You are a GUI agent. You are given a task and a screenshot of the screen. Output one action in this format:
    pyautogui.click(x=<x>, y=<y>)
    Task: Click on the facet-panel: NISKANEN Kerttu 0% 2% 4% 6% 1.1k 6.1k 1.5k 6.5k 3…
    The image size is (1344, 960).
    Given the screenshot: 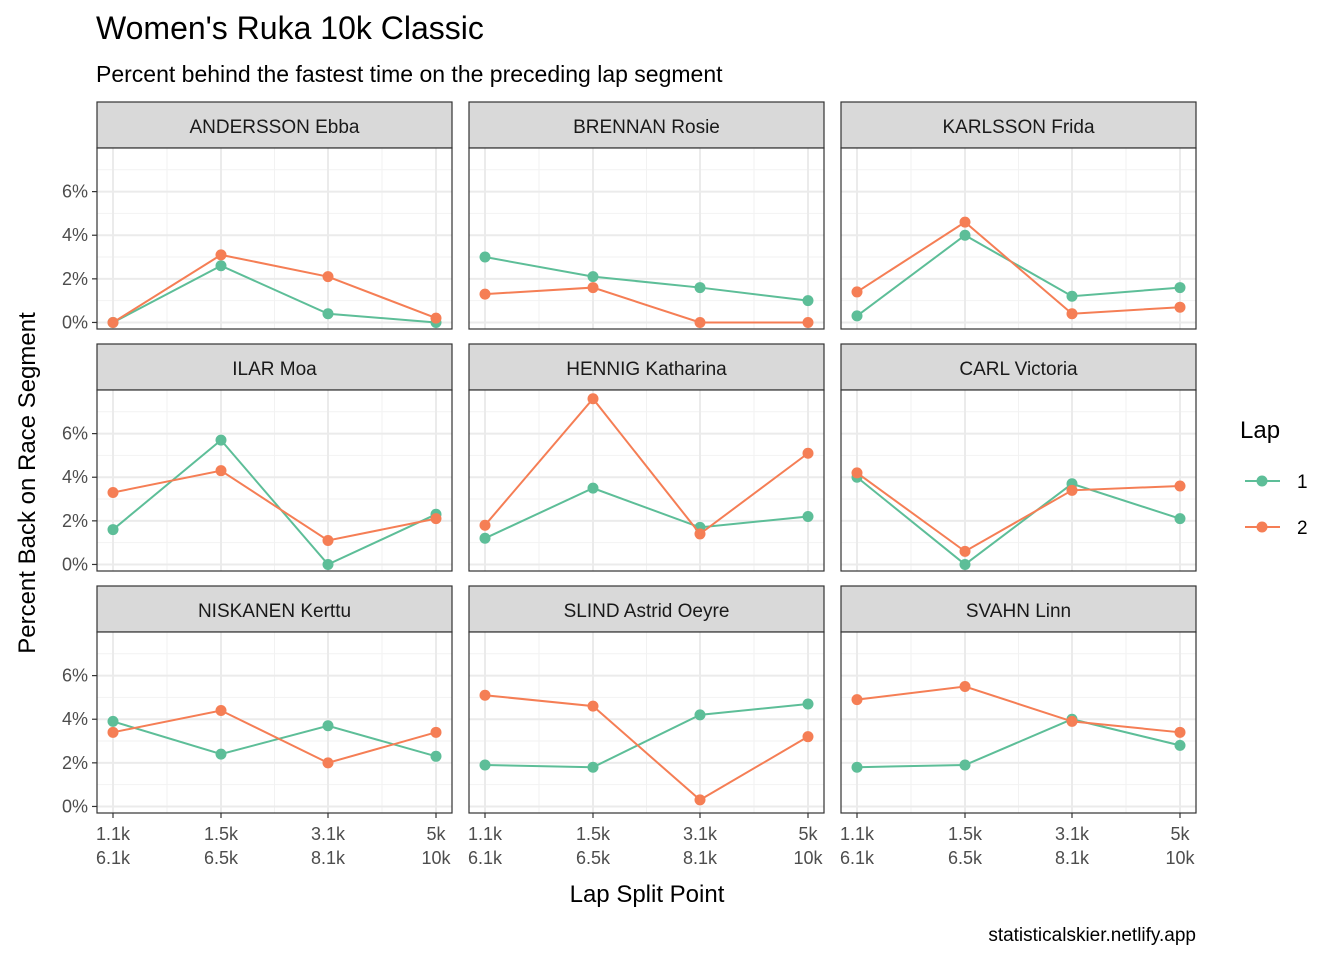 What is the action you would take?
    pyautogui.click(x=257, y=726)
    